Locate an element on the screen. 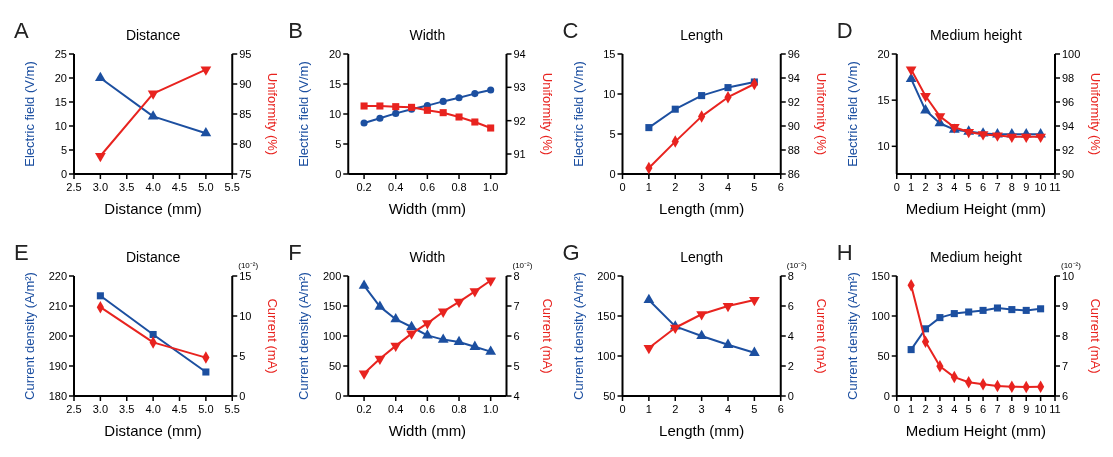 The image size is (1113, 457). x-tick-label: 4.0 is located at coordinates (153, 409).